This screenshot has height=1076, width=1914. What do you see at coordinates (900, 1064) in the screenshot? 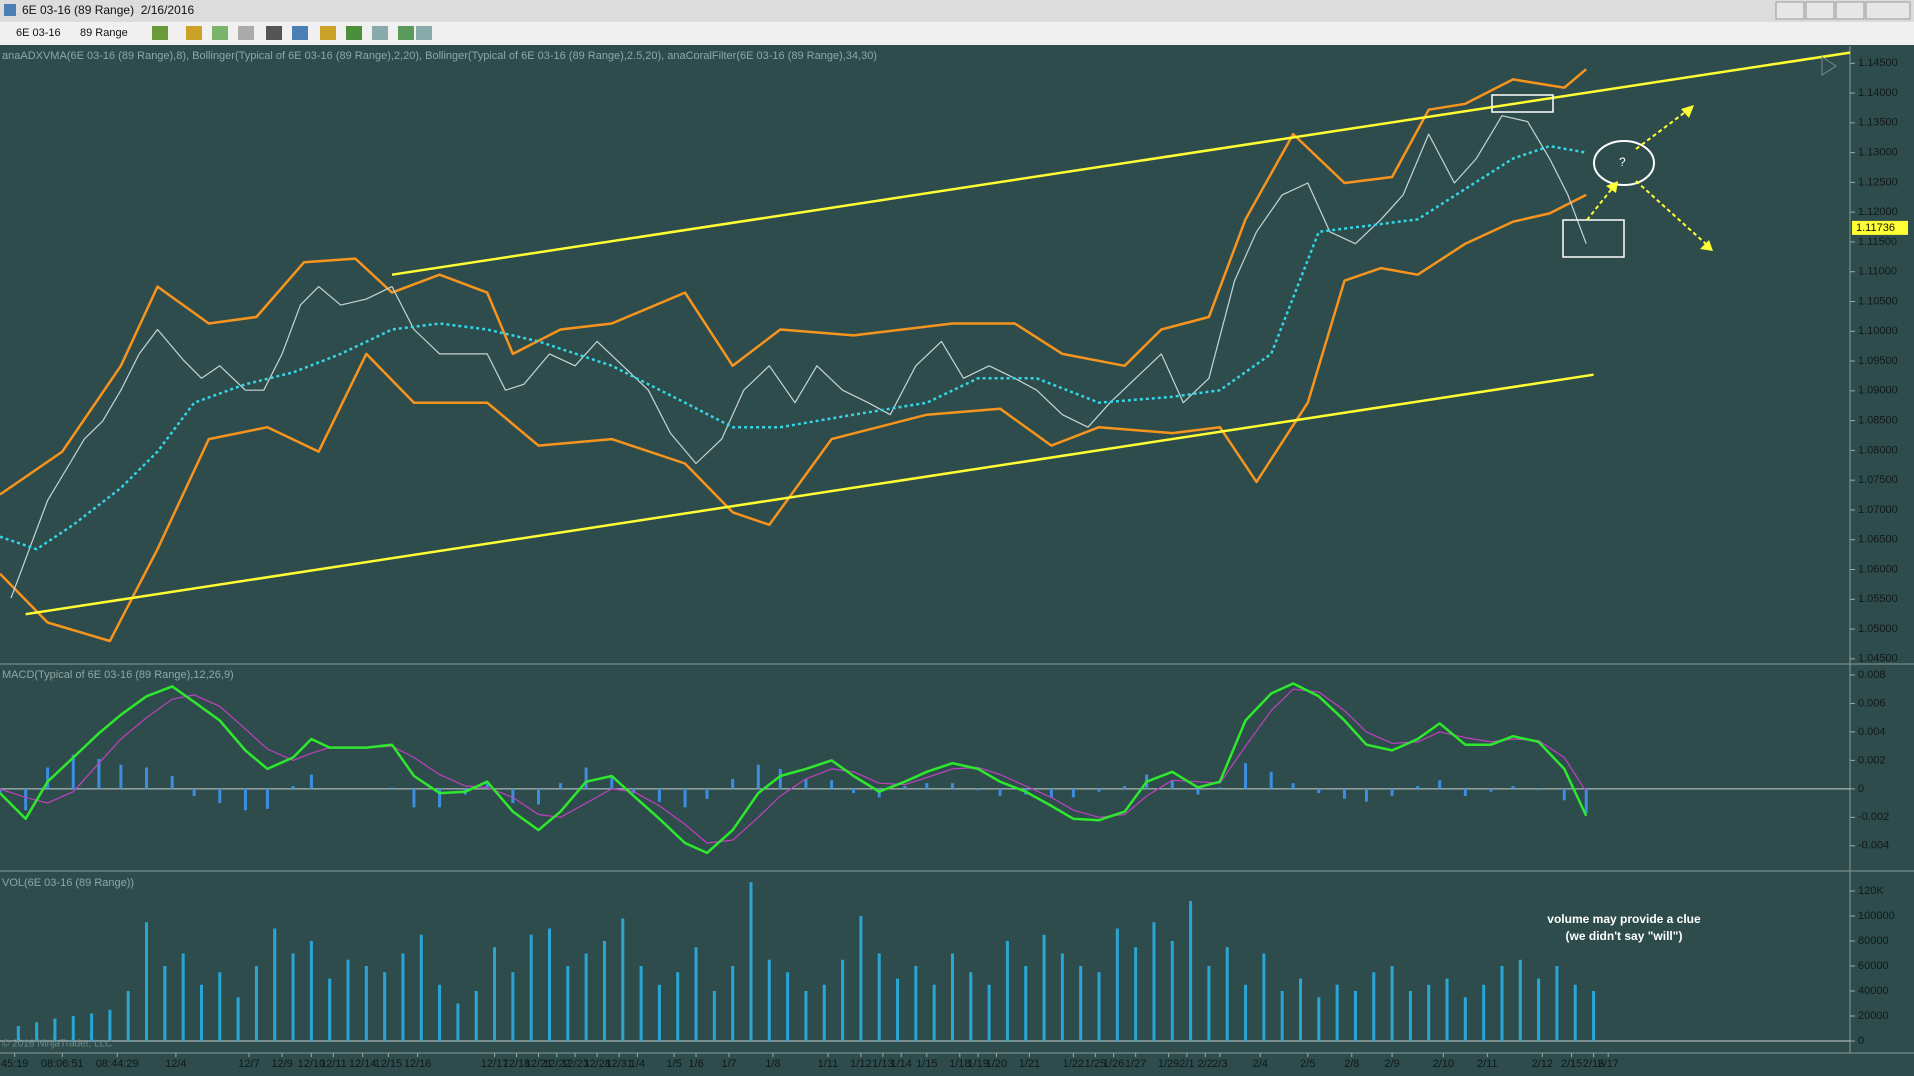
I see `x-tick-label: 1/14` at bounding box center [900, 1064].